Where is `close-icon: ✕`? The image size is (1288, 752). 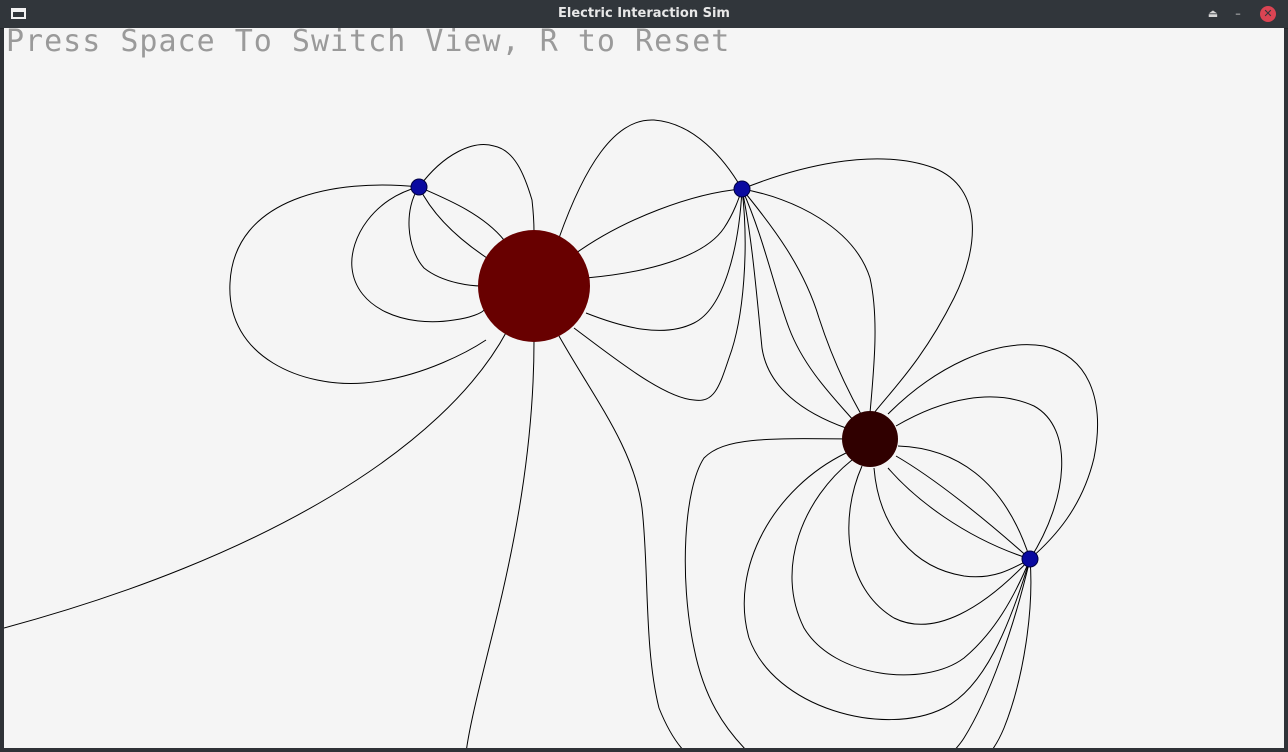 close-icon: ✕ is located at coordinates (1268, 14).